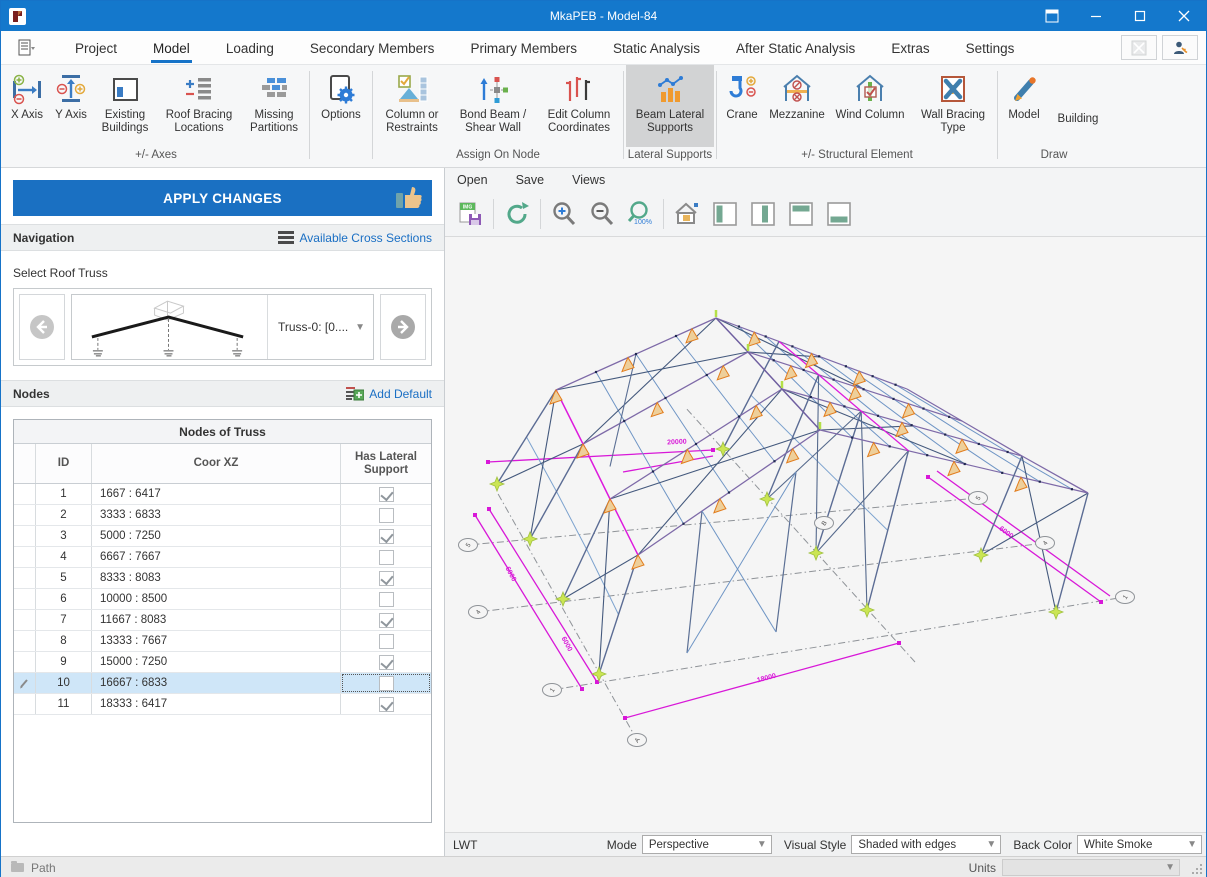  What do you see at coordinates (64, 515) in the screenshot?
I see `cell-id: 2` at bounding box center [64, 515].